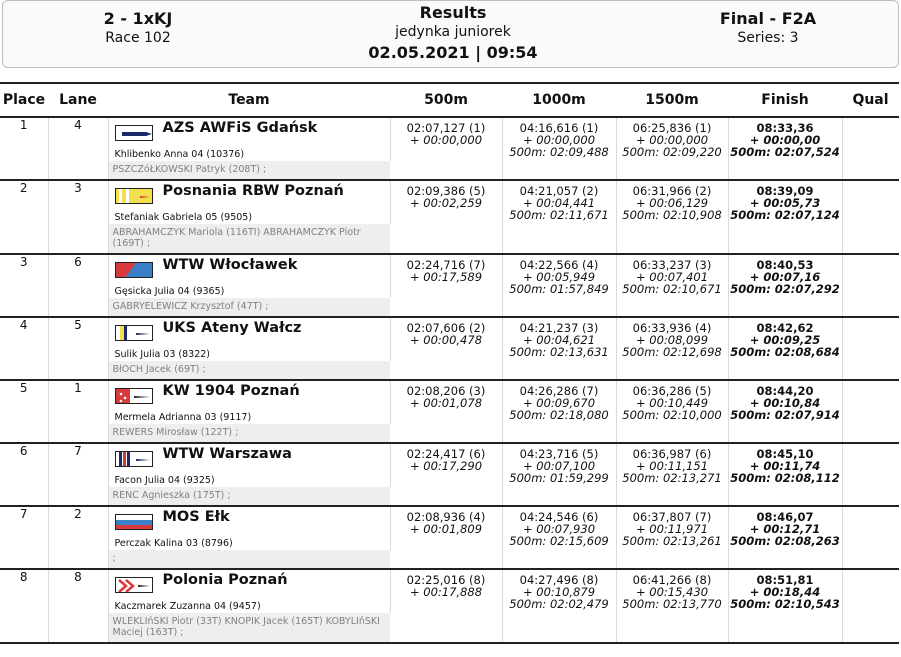  Describe the element at coordinates (785, 215) in the screenshot. I see `finish-pace: 500m: 02:07,124` at that location.